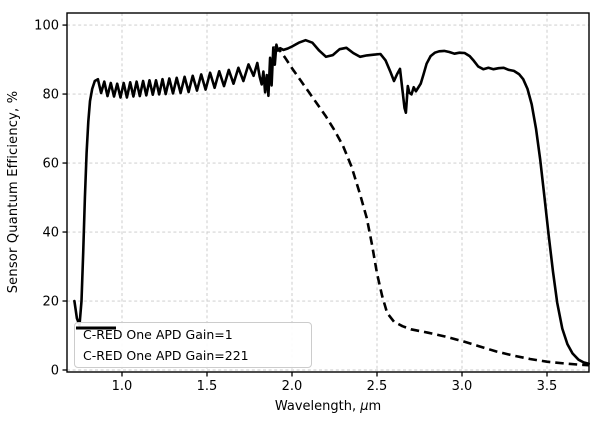 This screenshot has width=600, height=423. What do you see at coordinates (207, 386) in the screenshot?
I see `svg-text: 1.5` at bounding box center [207, 386].